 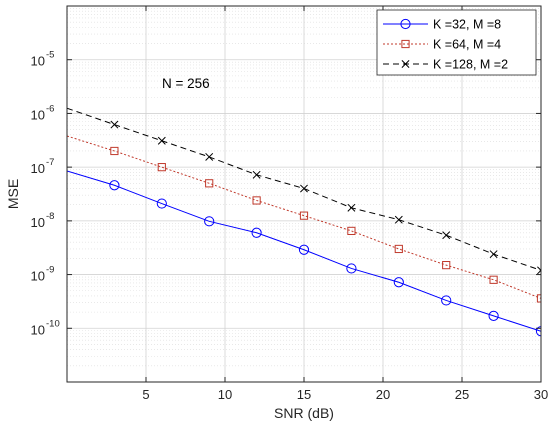 What do you see at coordinates (145, 394) in the screenshot?
I see `x-tick-label: 5` at bounding box center [145, 394].